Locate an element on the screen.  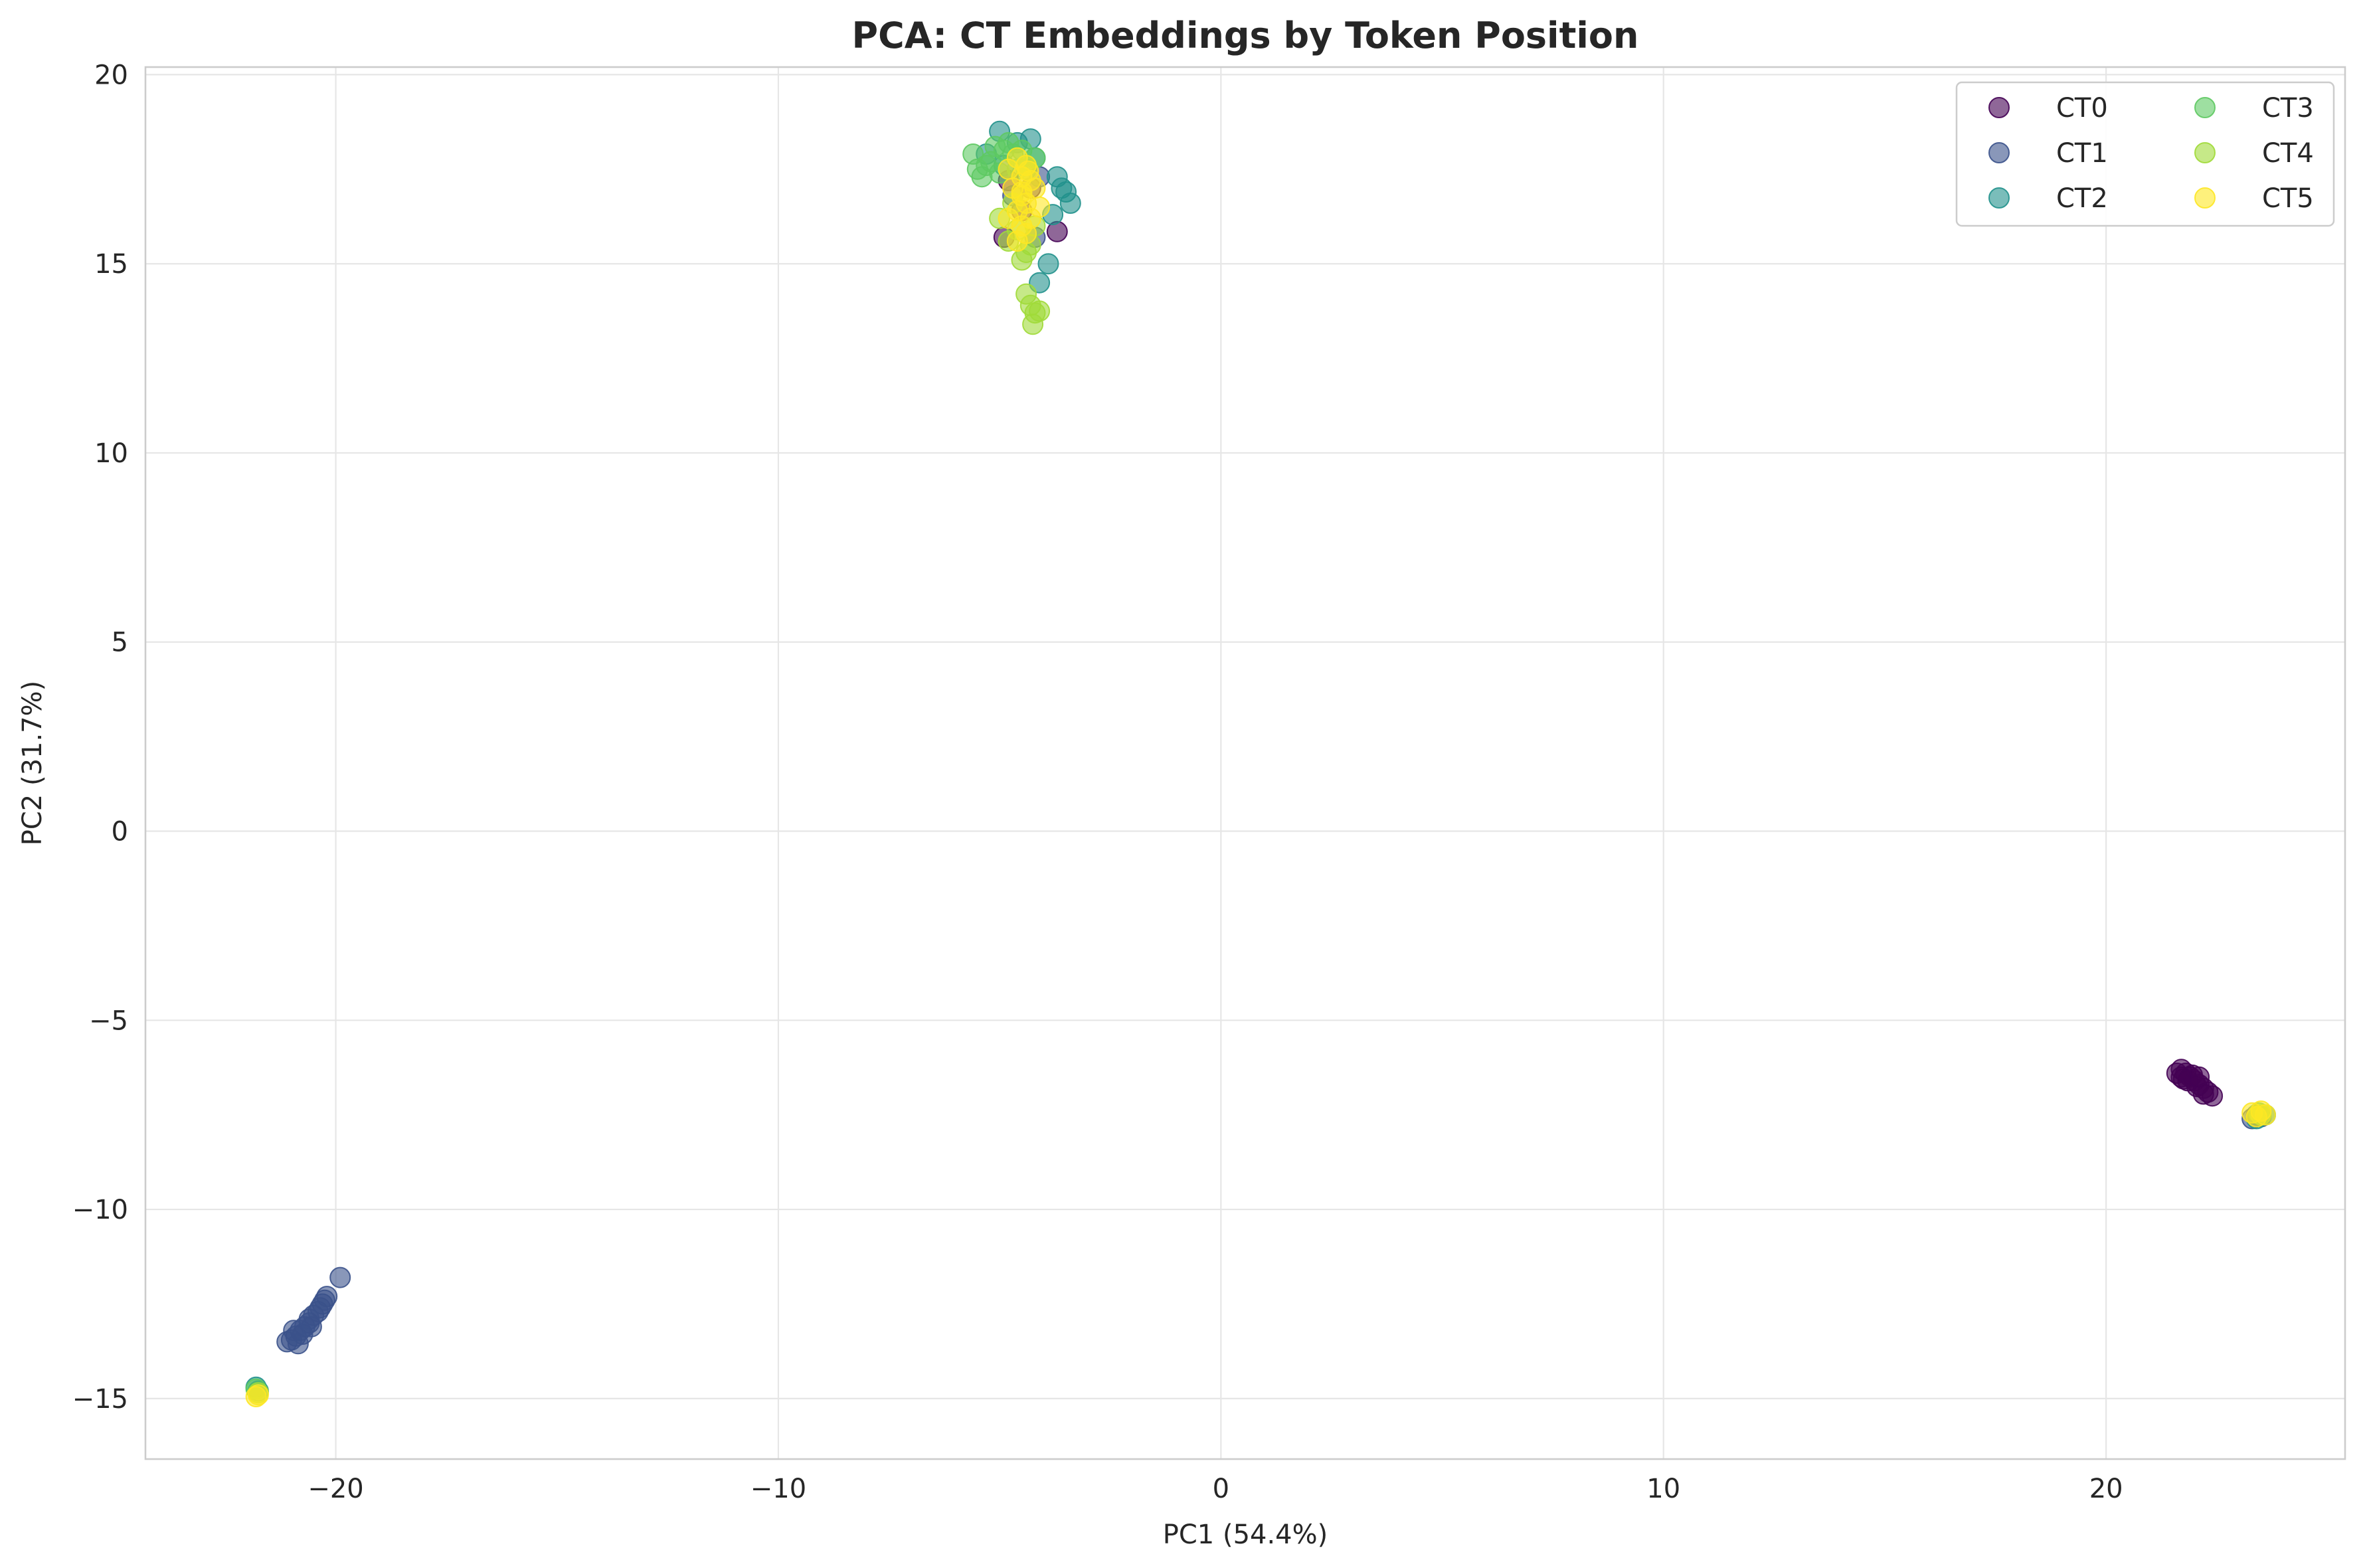
x-tick-label: −20 is located at coordinates (335, 1489).